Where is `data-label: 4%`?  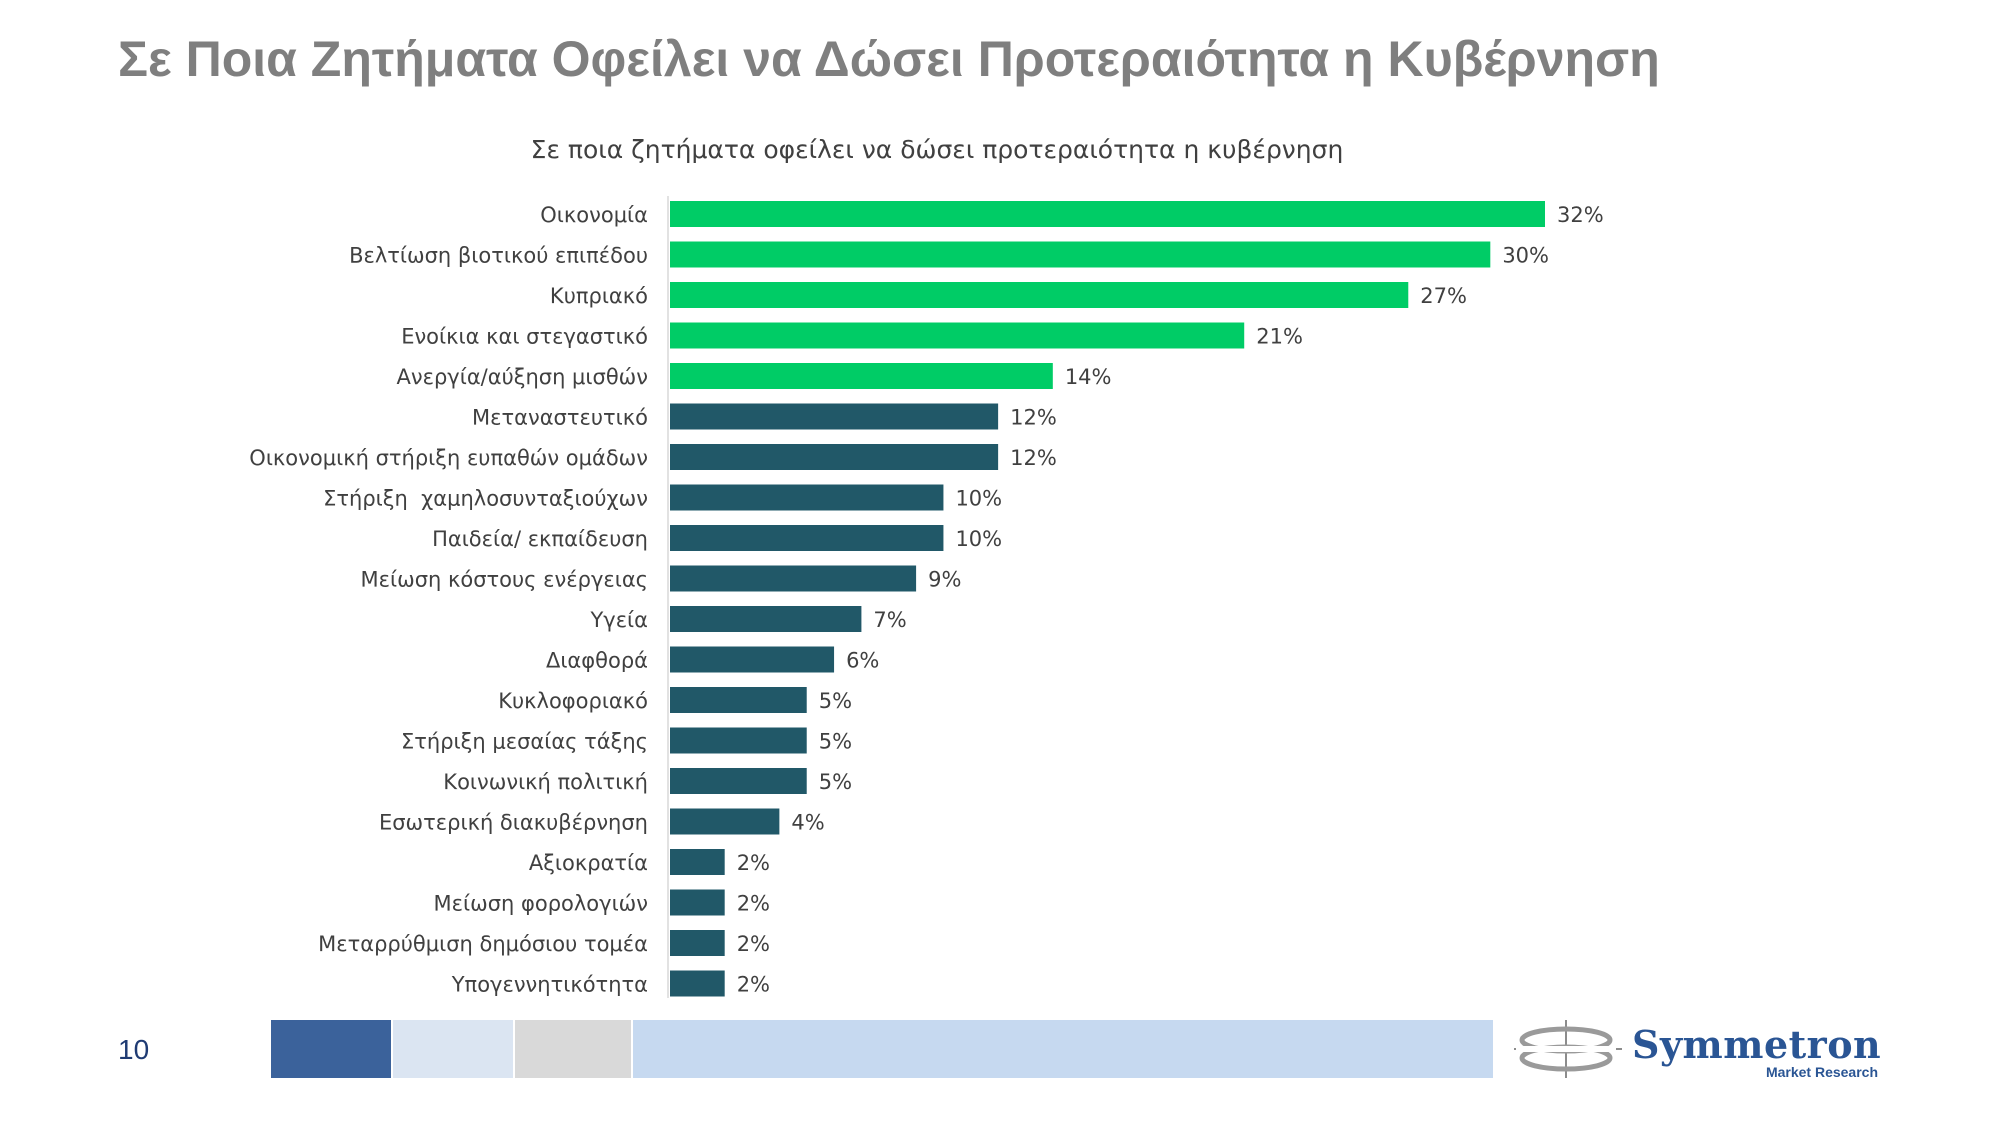
data-label: 4% is located at coordinates (807, 823).